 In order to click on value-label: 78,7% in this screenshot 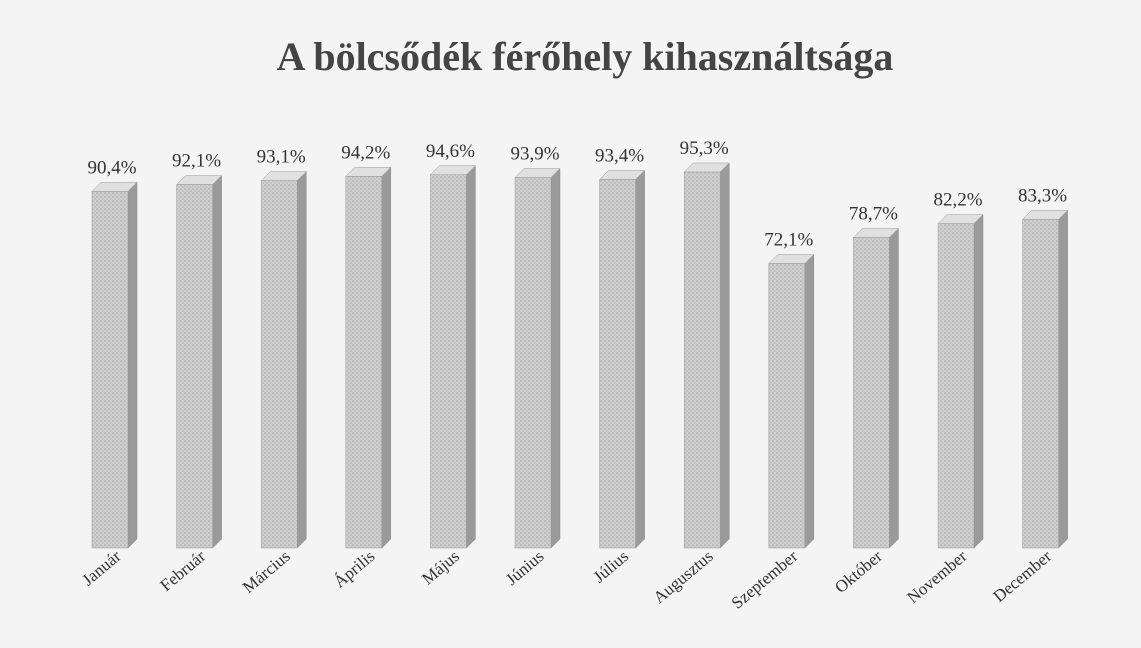, I will do `click(873, 213)`.